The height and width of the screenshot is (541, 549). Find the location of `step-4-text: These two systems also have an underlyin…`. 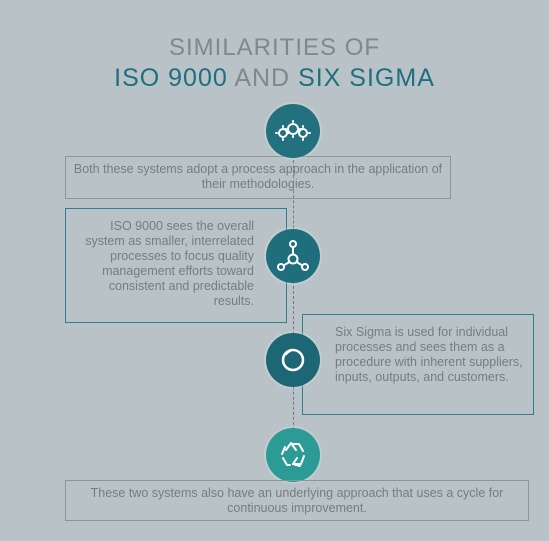

step-4-text: These two systems also have an underlyin… is located at coordinates (297, 500).